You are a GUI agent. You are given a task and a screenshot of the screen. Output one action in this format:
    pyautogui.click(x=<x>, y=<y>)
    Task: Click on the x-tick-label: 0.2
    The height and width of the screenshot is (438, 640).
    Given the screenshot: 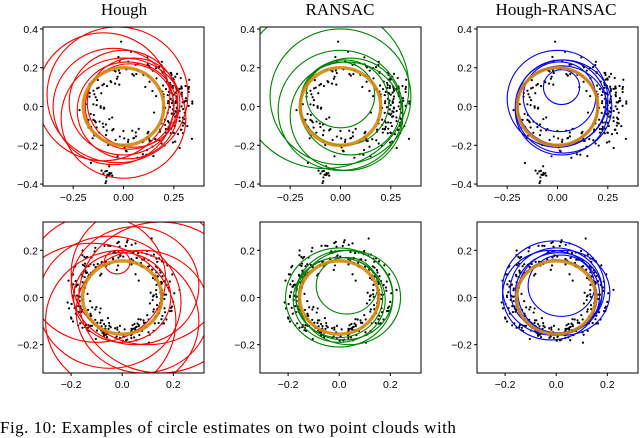 What is the action you would take?
    pyautogui.click(x=607, y=385)
    